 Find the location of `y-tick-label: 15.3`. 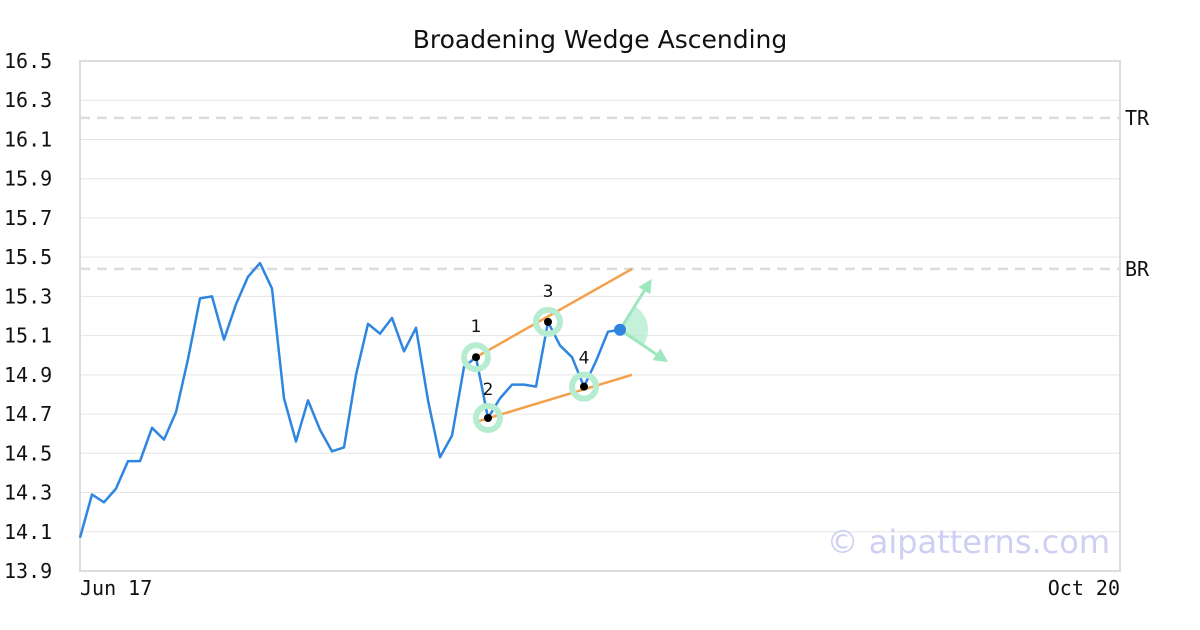

y-tick-label: 15.3 is located at coordinates (28, 296).